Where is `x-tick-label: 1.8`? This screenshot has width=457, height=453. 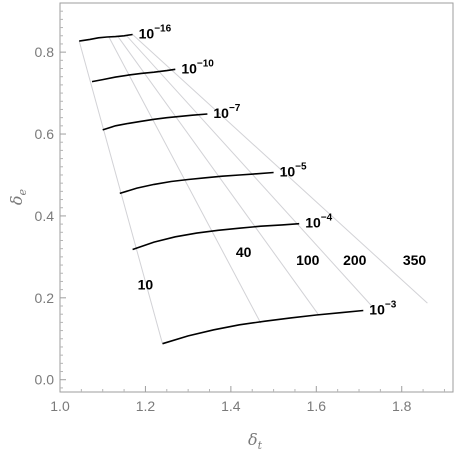 x-tick-label: 1.8 is located at coordinates (402, 406).